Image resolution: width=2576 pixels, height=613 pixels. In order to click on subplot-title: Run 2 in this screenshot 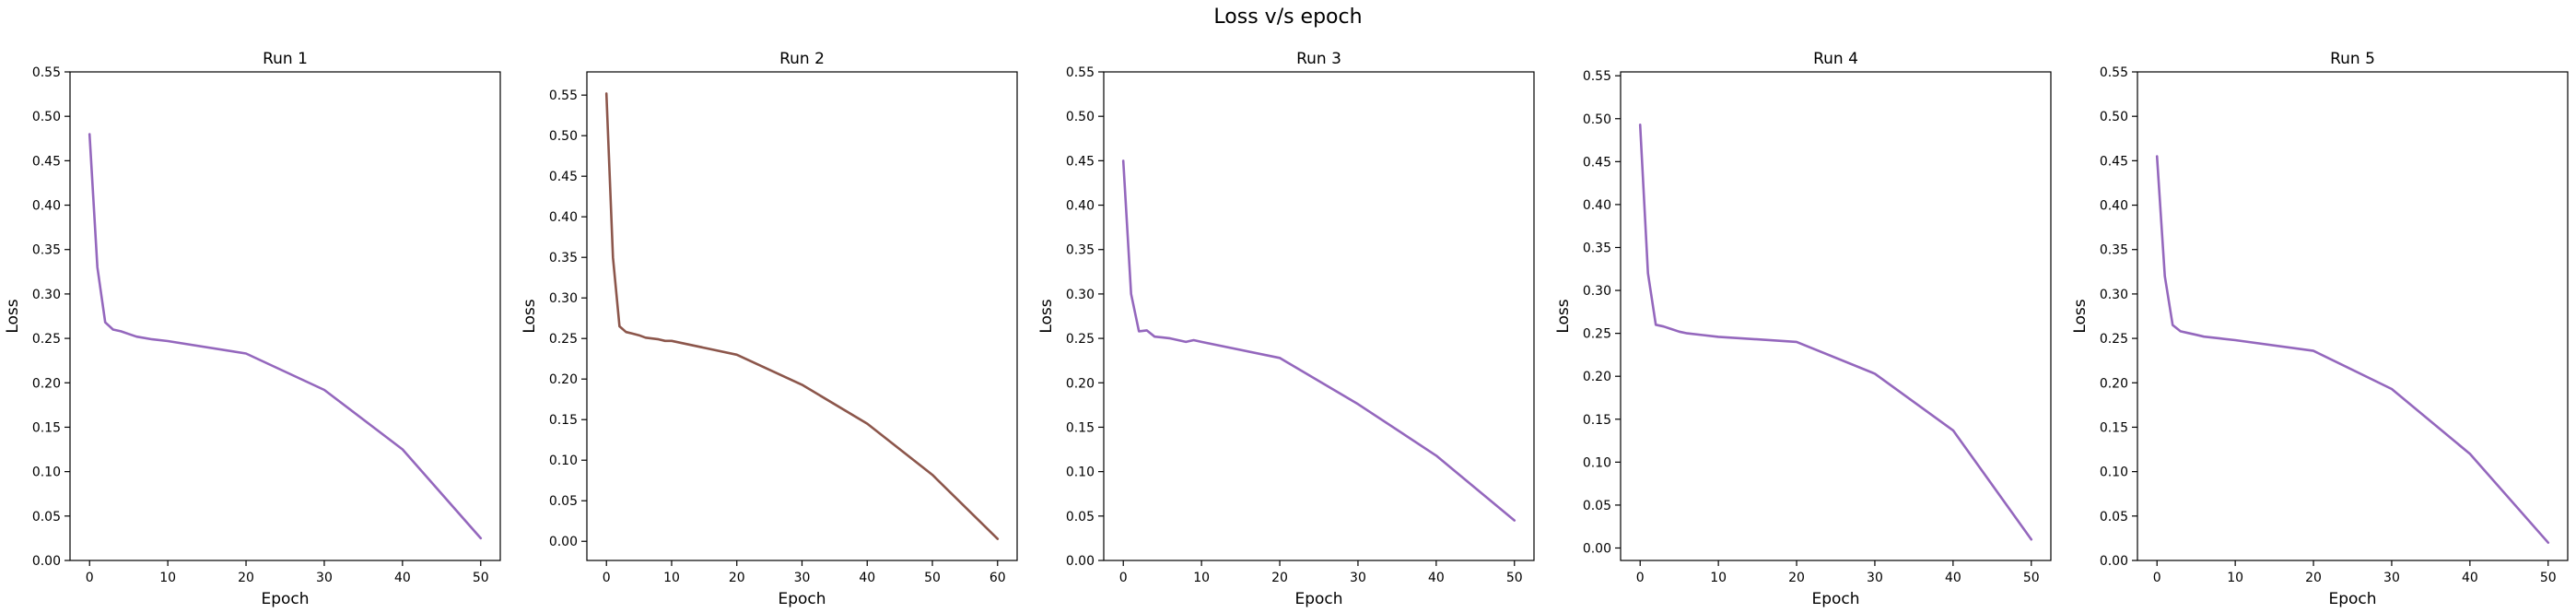, I will do `click(802, 59)`.